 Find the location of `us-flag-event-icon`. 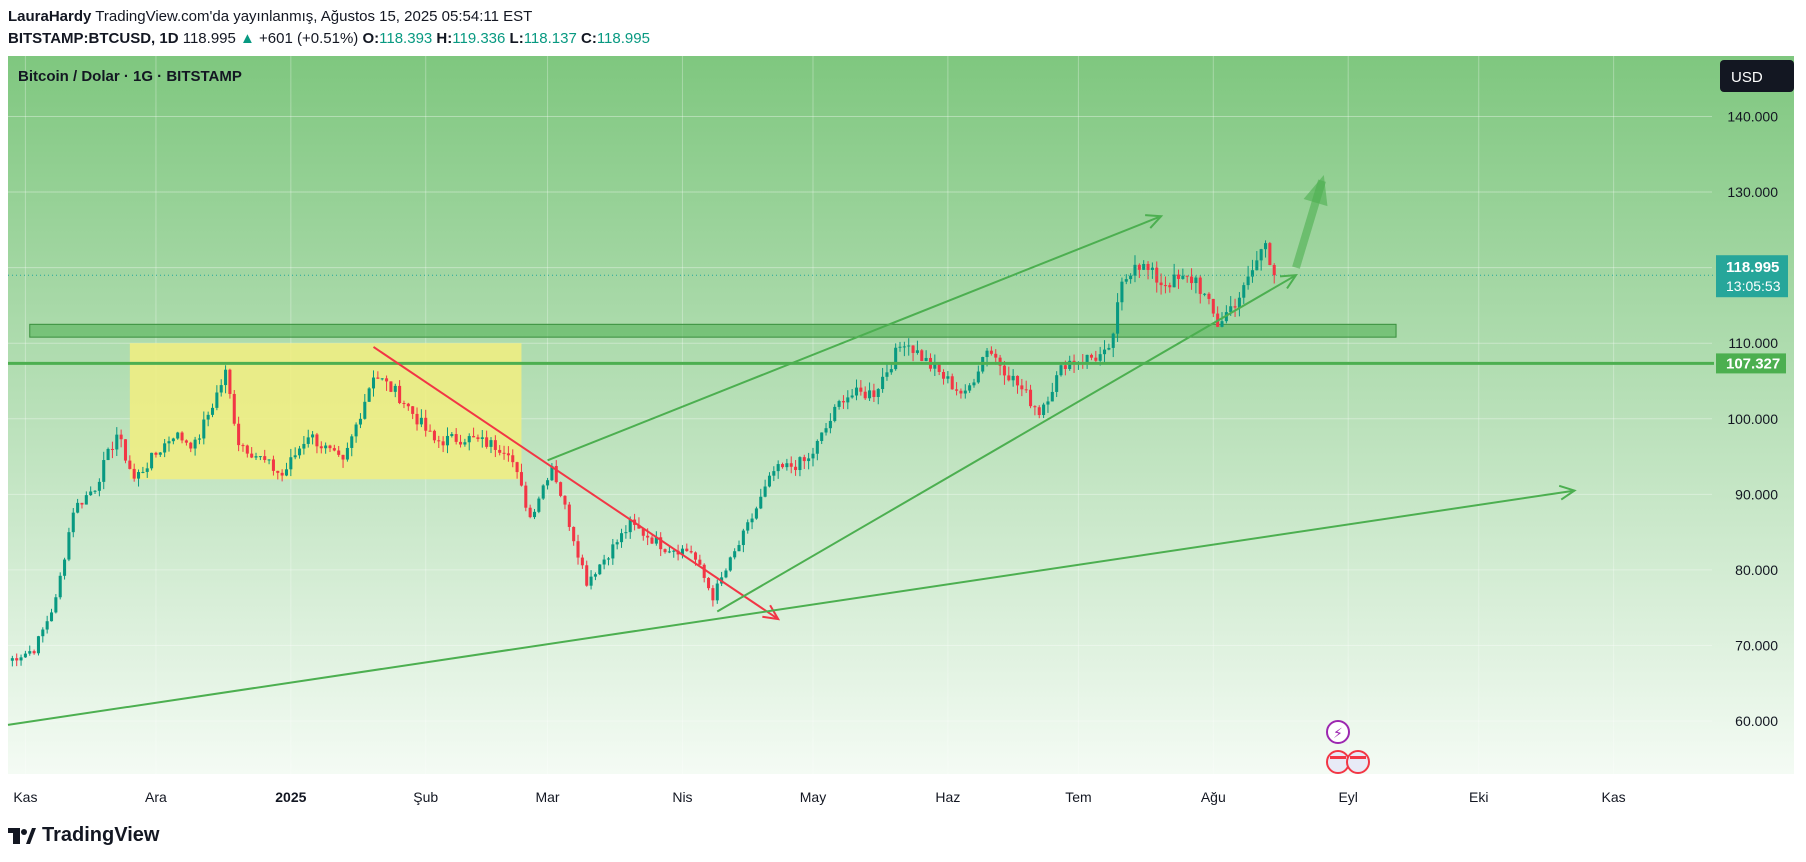

us-flag-event-icon is located at coordinates (1338, 762).